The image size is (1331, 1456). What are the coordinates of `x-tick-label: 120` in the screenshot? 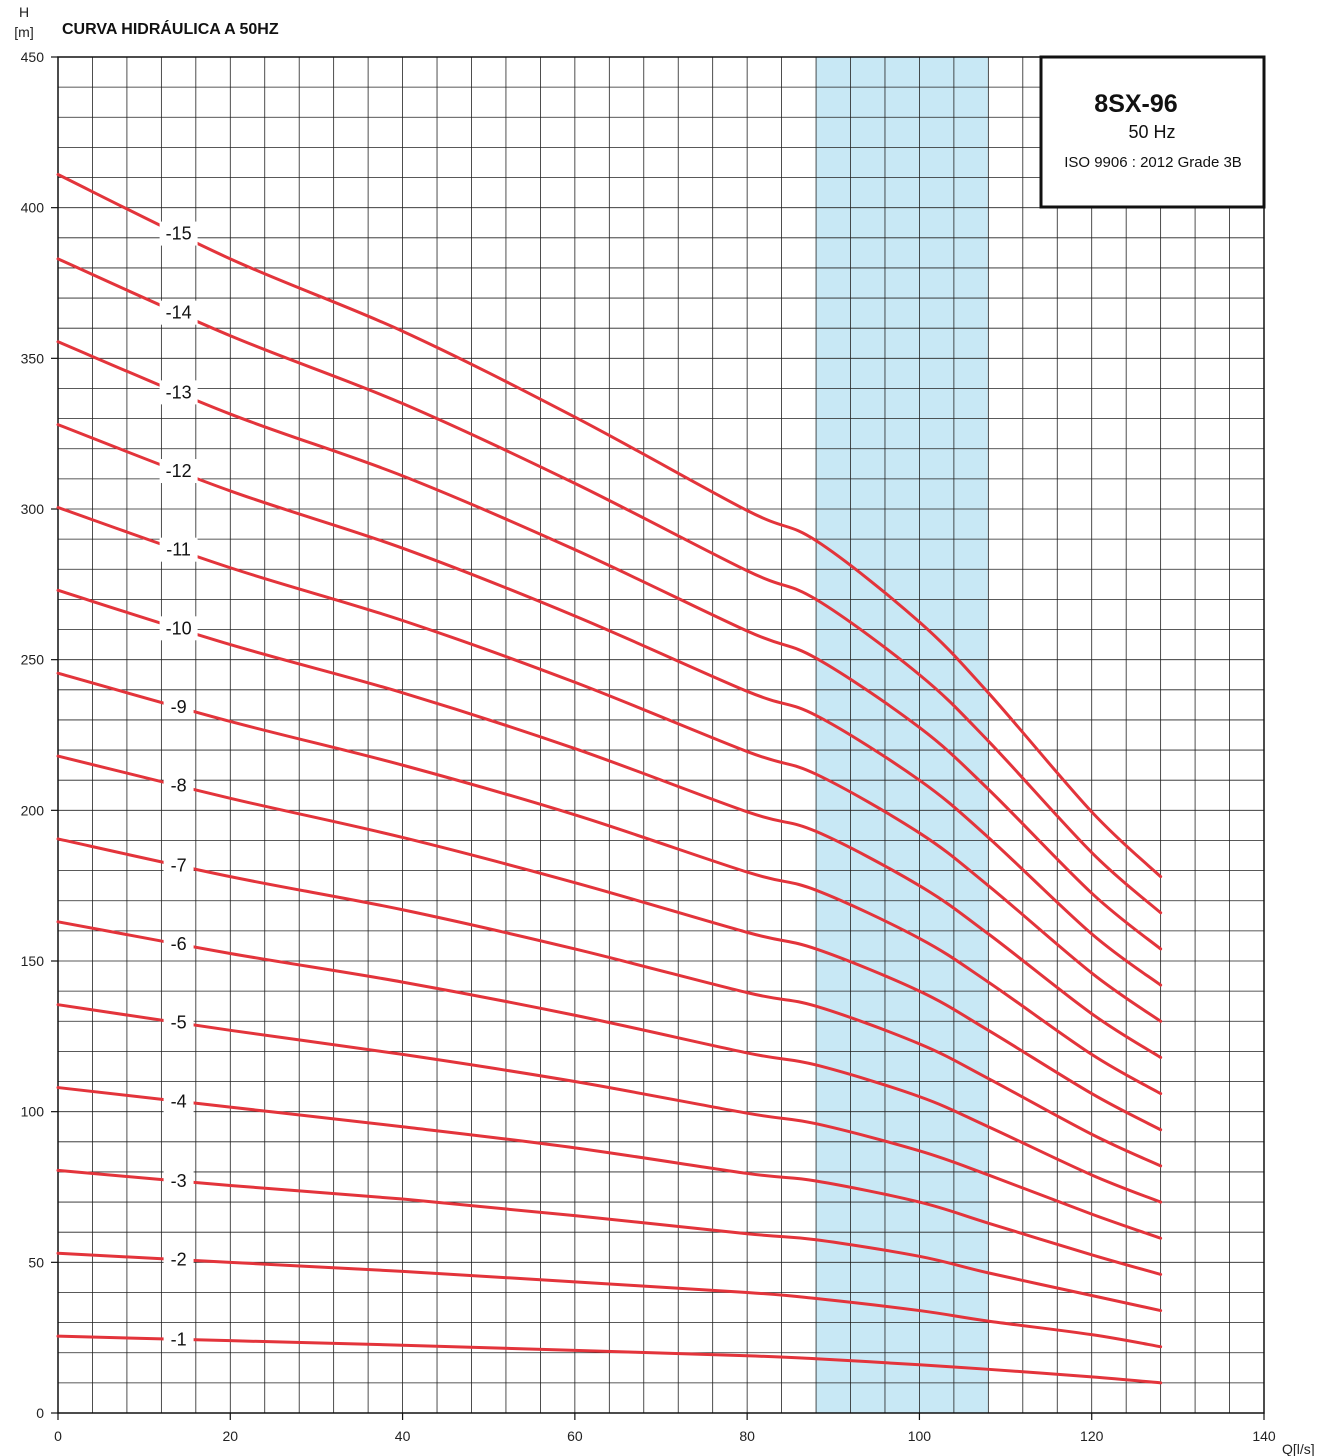 It's located at (1092, 1436).